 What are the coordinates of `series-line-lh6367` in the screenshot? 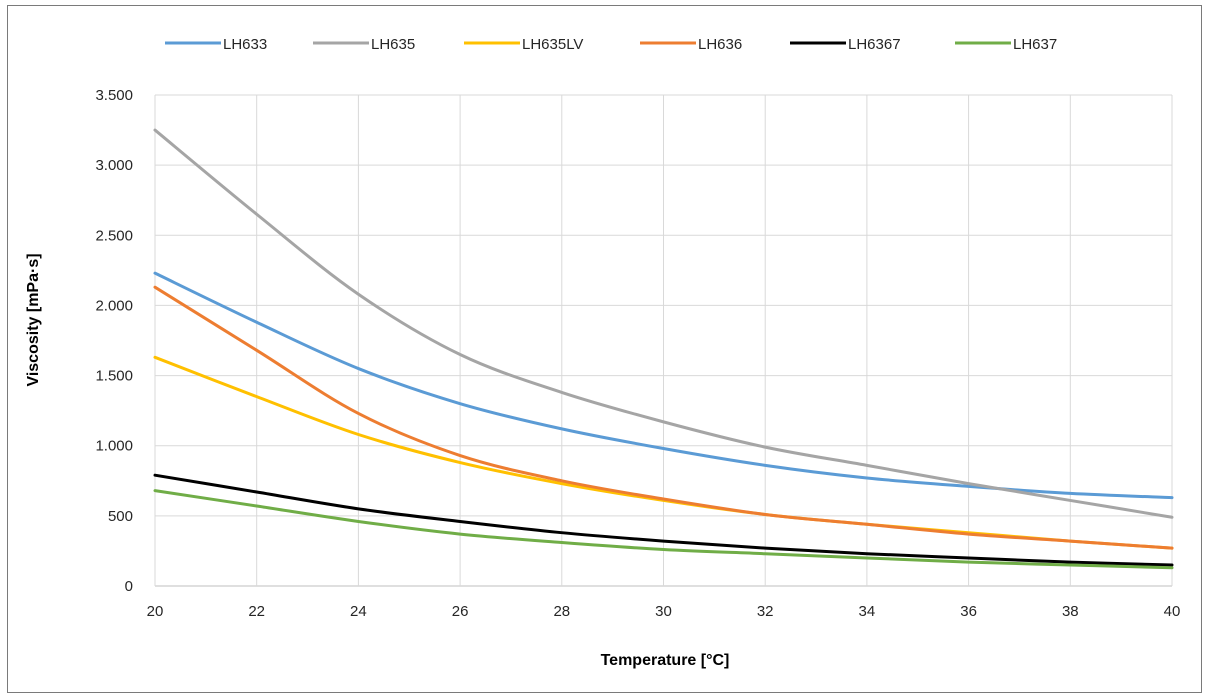 It's located at (663, 520).